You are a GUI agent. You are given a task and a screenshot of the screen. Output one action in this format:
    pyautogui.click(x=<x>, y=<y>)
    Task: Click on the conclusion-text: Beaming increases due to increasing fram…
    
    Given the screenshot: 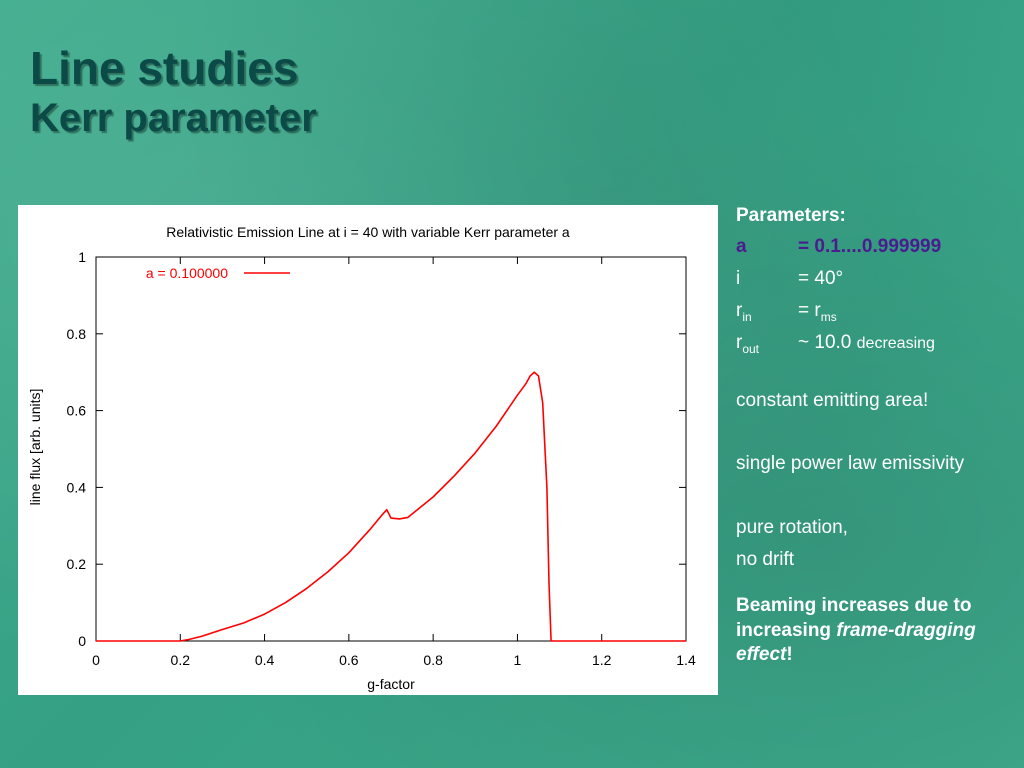 What is the action you would take?
    pyautogui.click(x=878, y=631)
    